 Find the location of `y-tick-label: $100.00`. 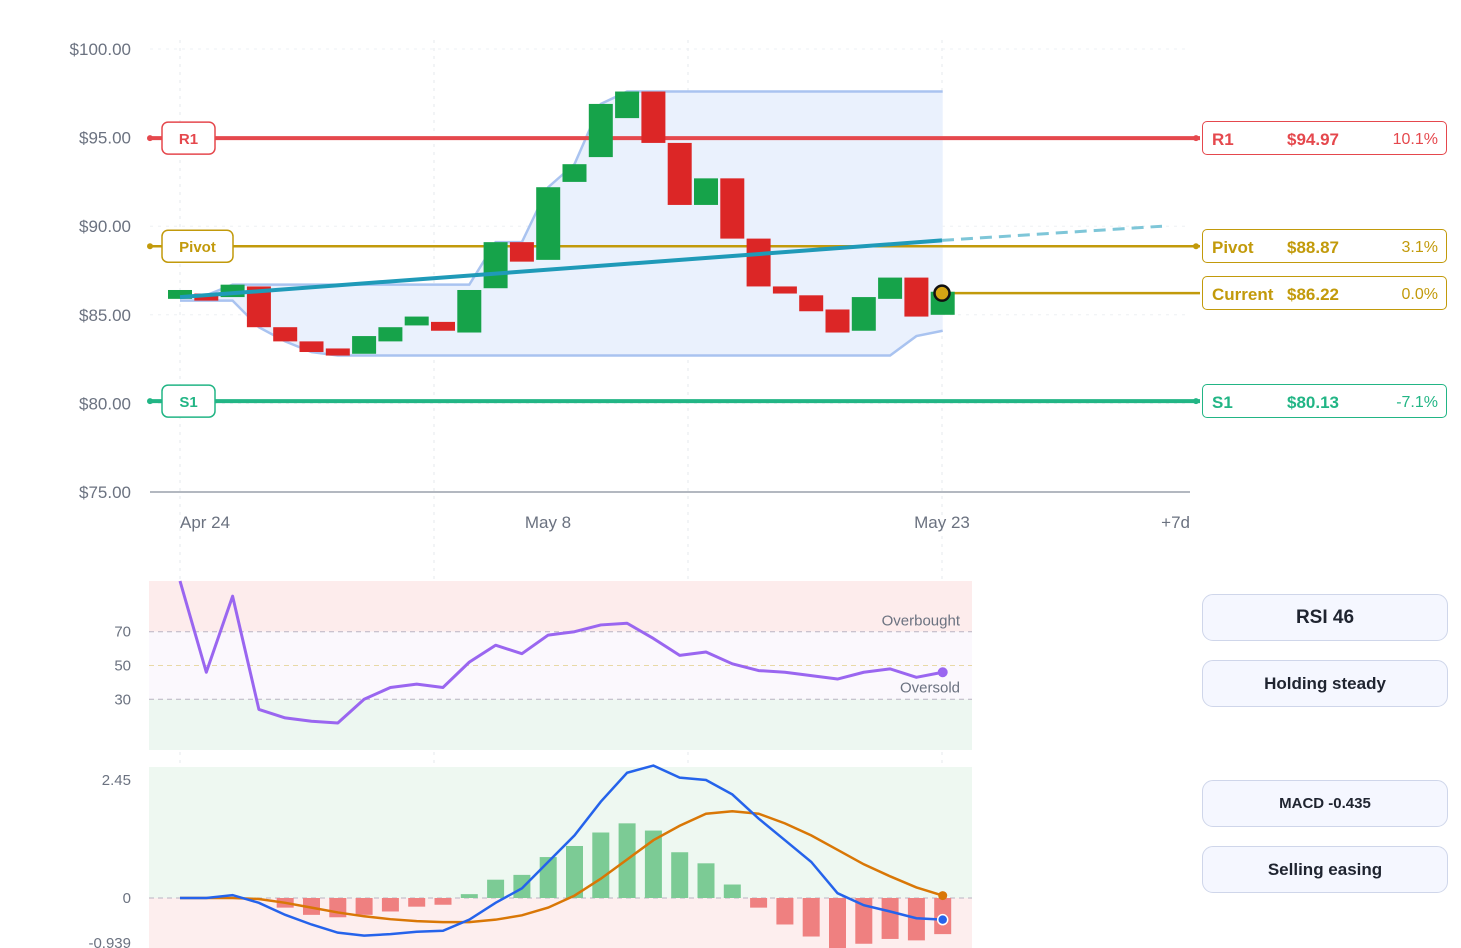

y-tick-label: $100.00 is located at coordinates (100, 49).